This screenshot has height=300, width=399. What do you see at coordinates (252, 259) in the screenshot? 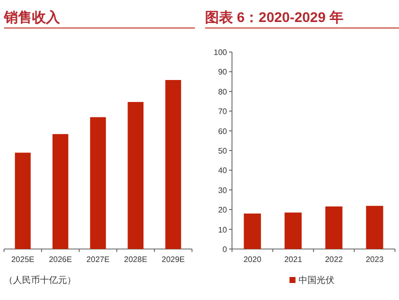
I see `x-tick-label: 2020` at bounding box center [252, 259].